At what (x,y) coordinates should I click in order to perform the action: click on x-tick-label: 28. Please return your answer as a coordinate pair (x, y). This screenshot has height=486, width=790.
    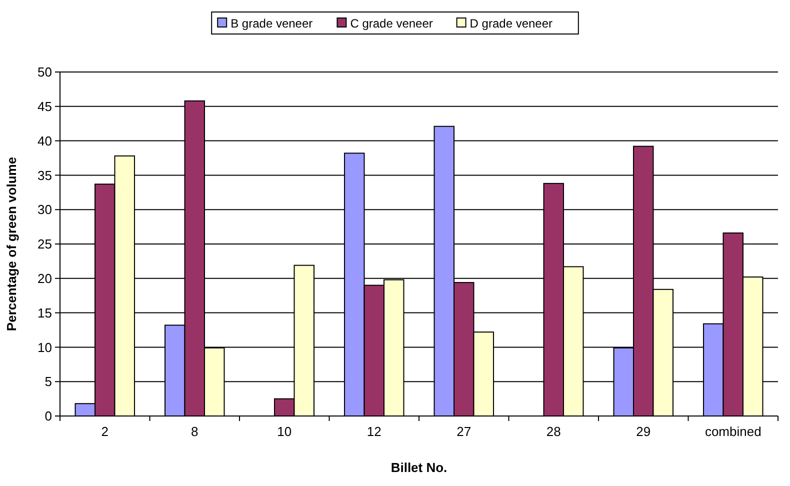
    Looking at the image, I should click on (553, 431).